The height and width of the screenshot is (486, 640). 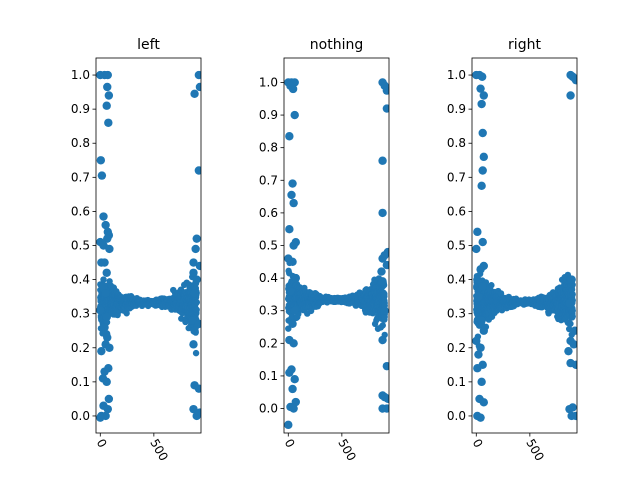 I want to click on y-tick-label: 0.3, so click(x=268, y=311).